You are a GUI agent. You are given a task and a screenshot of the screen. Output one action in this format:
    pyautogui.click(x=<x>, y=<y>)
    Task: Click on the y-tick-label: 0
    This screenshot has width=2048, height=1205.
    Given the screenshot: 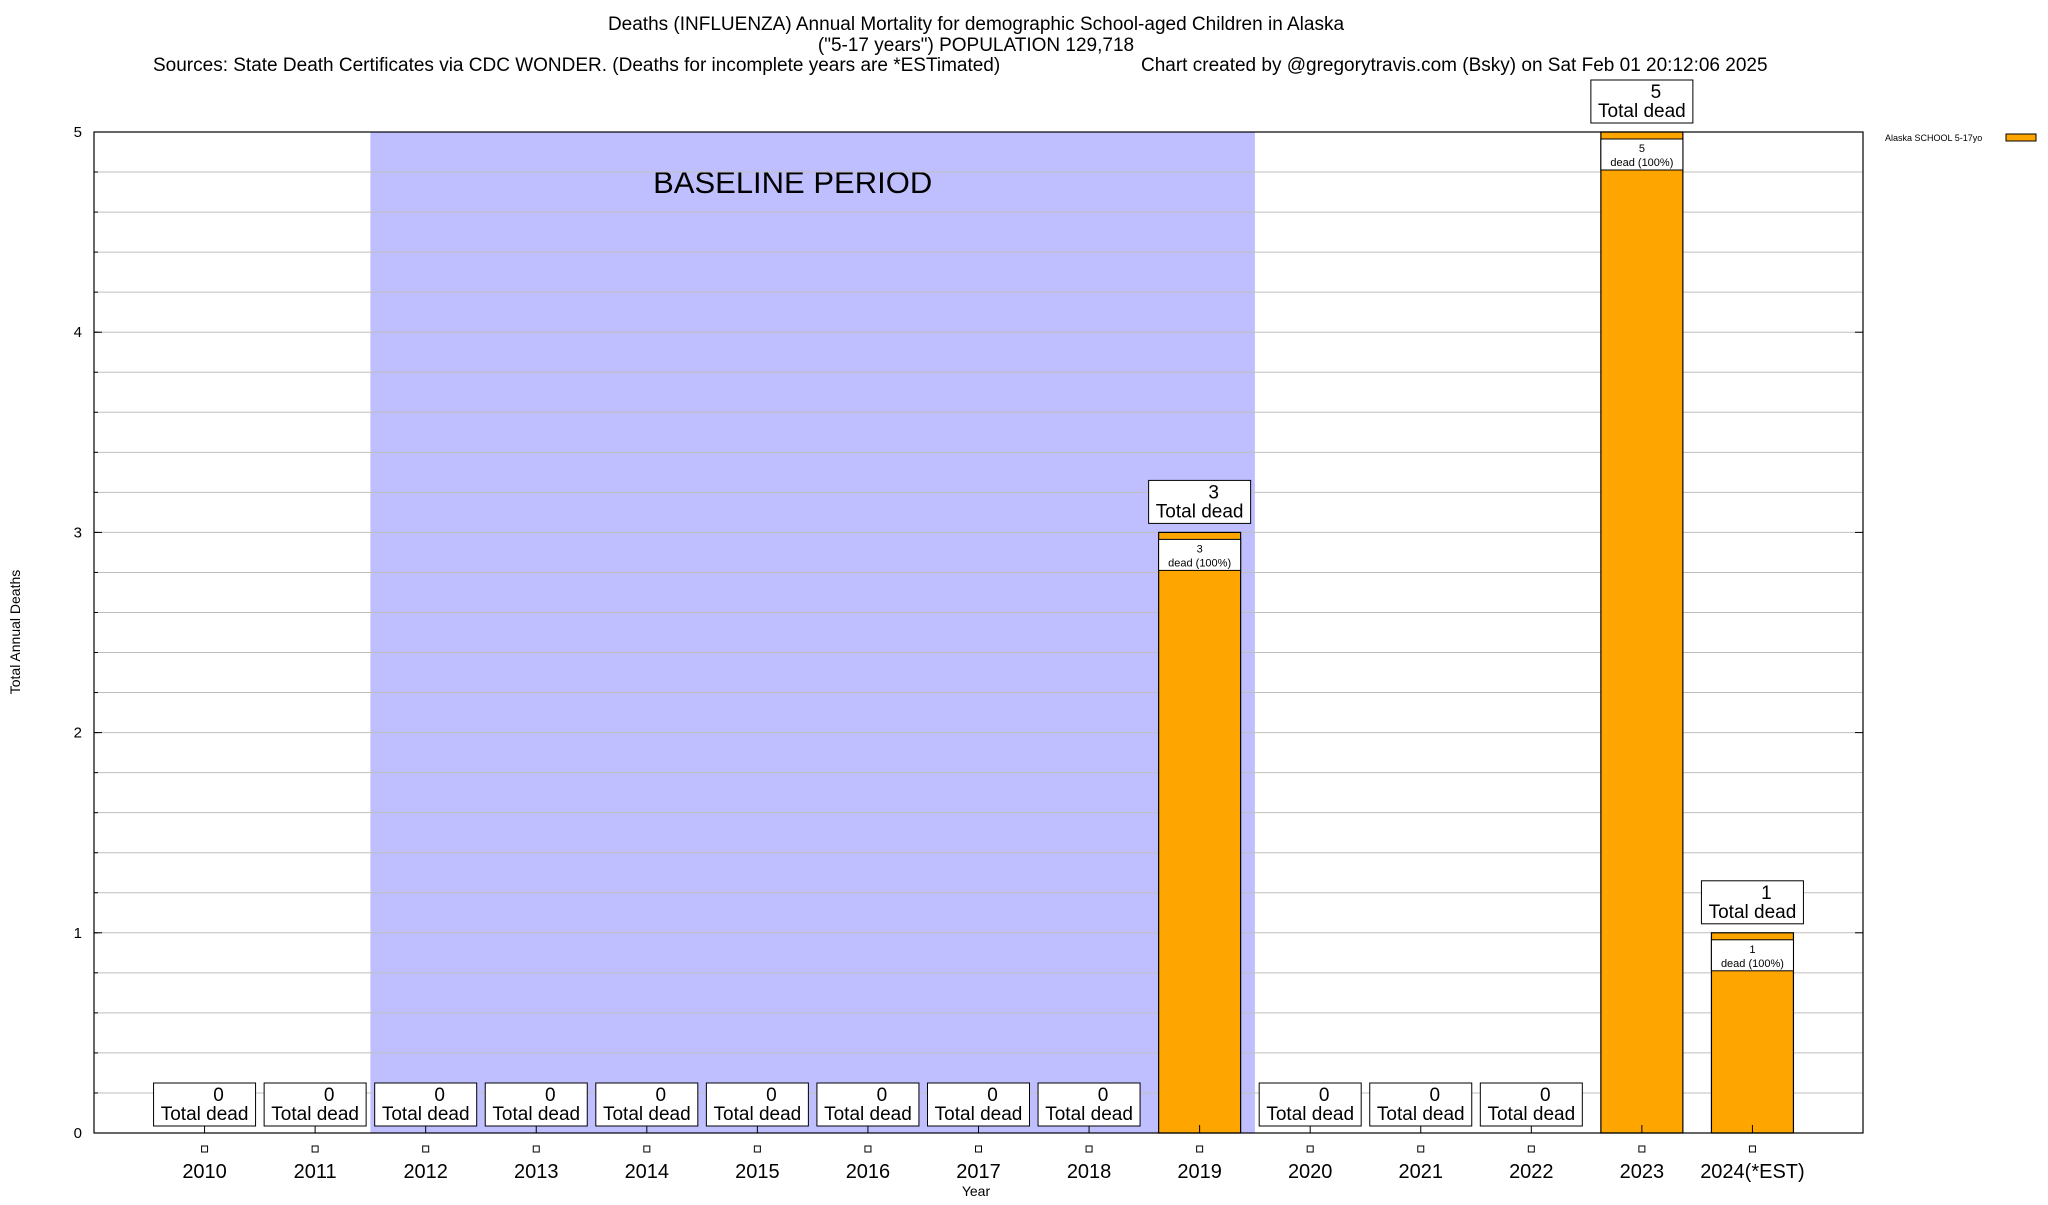 What is the action you would take?
    pyautogui.click(x=78, y=1133)
    